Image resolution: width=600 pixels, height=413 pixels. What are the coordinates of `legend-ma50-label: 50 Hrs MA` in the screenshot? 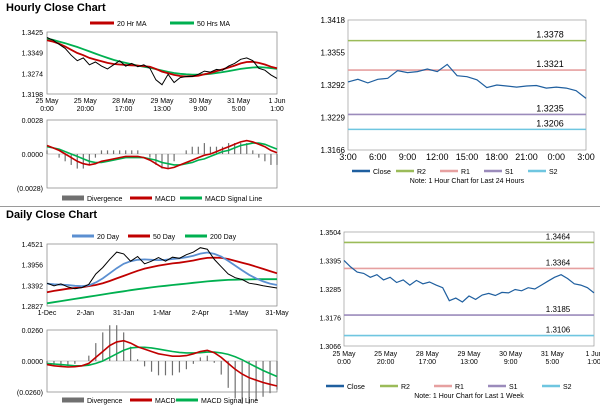 It's located at (213, 24).